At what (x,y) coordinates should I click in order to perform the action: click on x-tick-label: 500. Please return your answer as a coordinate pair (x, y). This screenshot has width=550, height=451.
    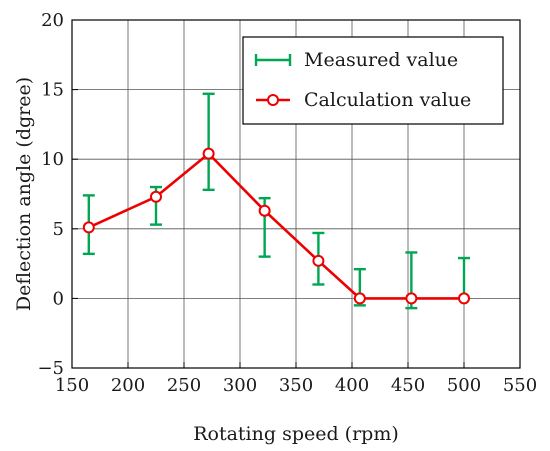
    Looking at the image, I should click on (464, 385).